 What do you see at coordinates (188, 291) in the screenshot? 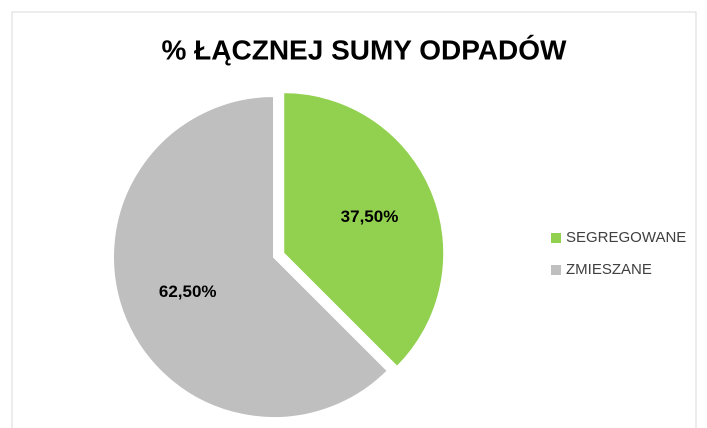
I see `data-label: 62,50%` at bounding box center [188, 291].